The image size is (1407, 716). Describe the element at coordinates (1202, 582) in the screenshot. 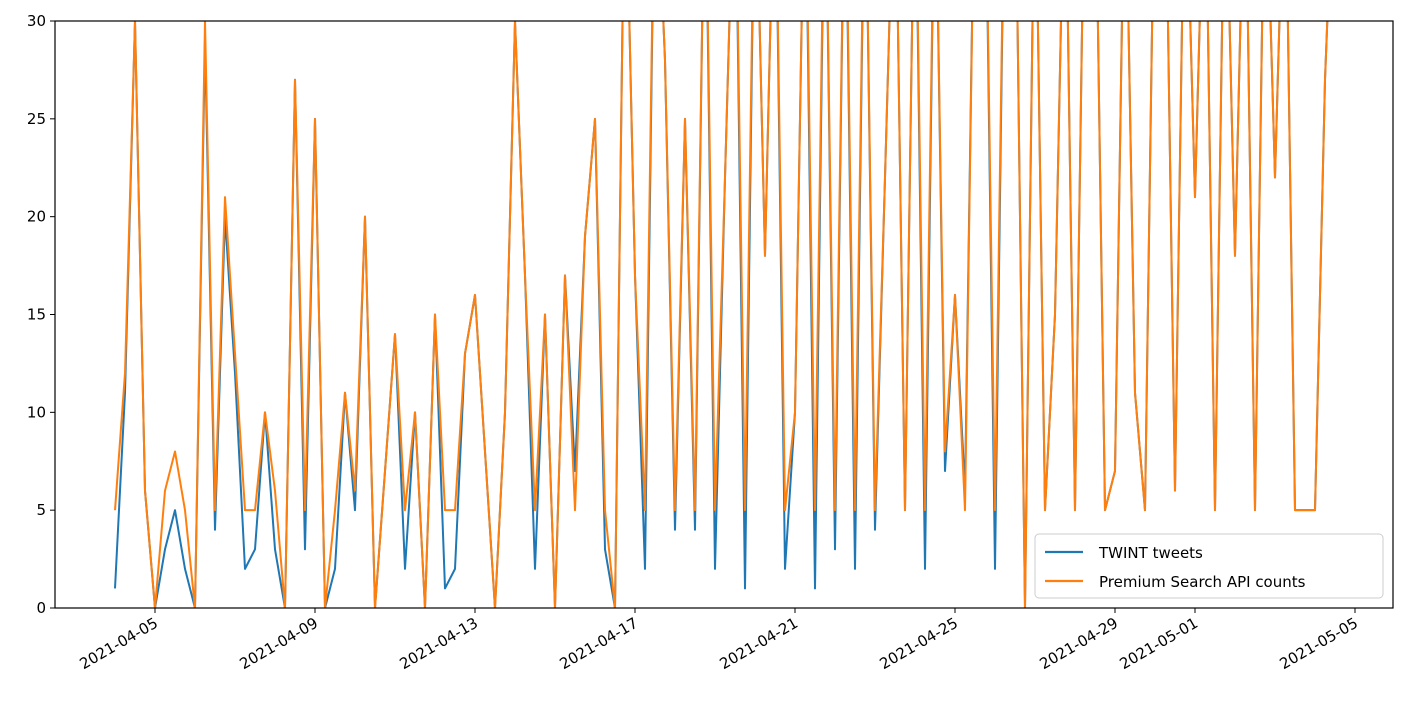

I see `legend-label: Premium Search API counts` at that location.